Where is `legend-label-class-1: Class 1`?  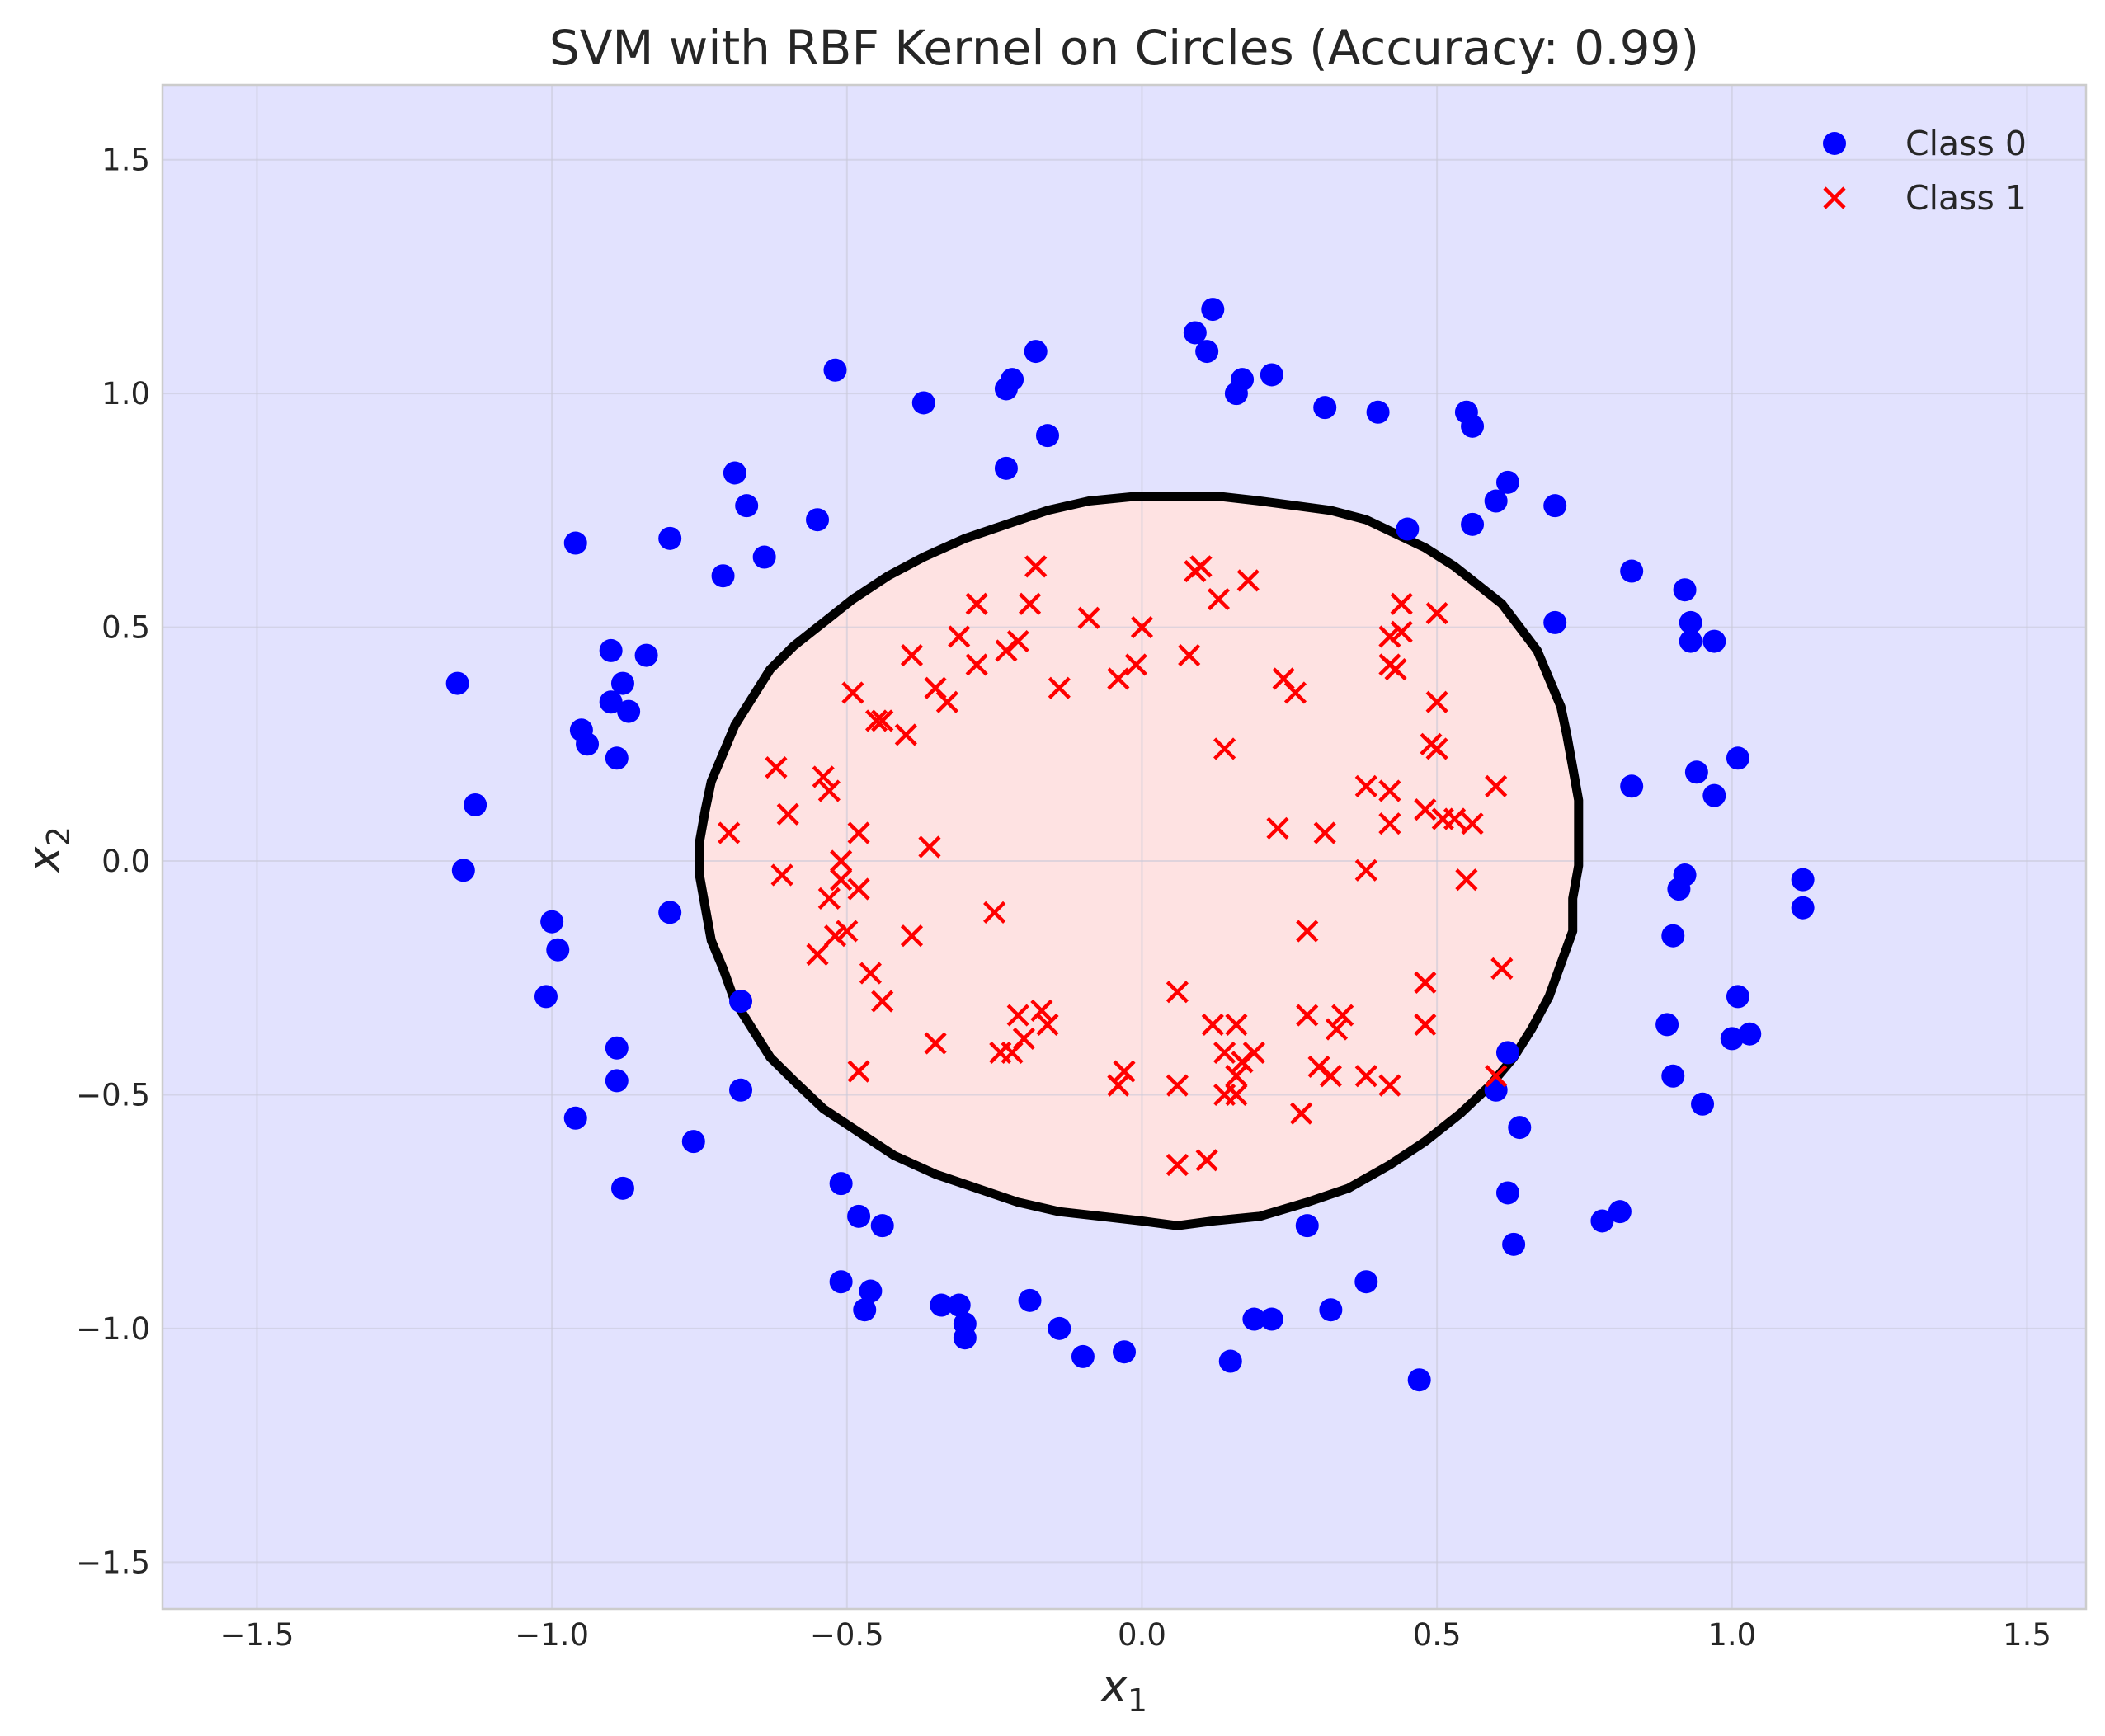
legend-label-class-1: Class 1 is located at coordinates (1966, 198).